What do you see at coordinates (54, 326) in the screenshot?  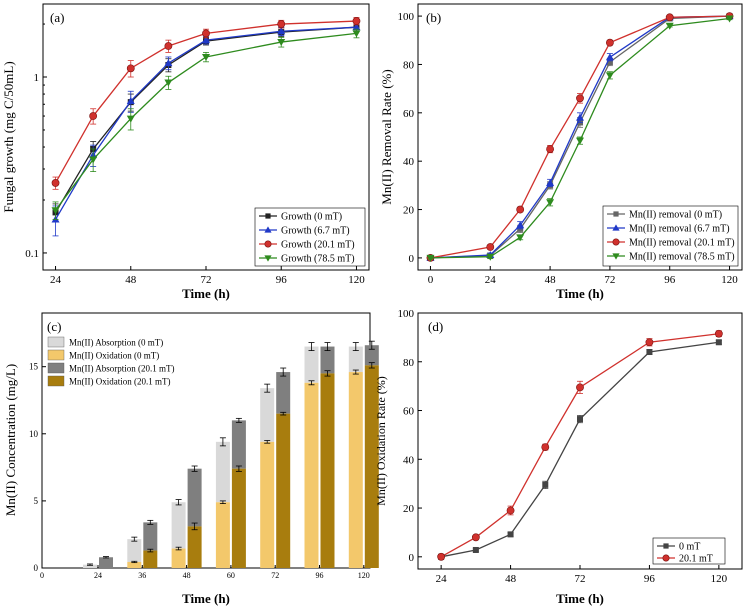 I see `panel-c-label: (c)` at bounding box center [54, 326].